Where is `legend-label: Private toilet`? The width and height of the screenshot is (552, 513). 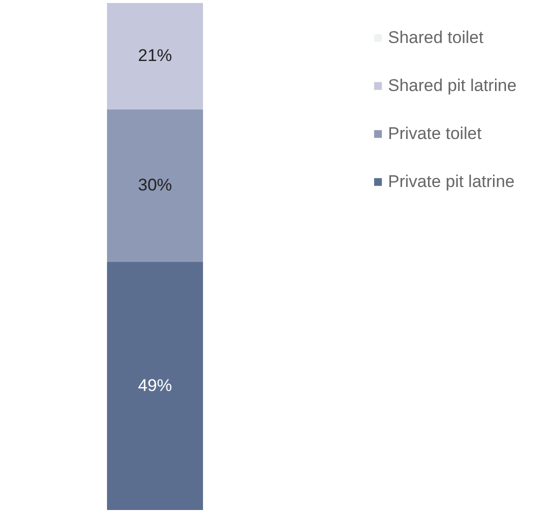
legend-label: Private toilet is located at coordinates (435, 133).